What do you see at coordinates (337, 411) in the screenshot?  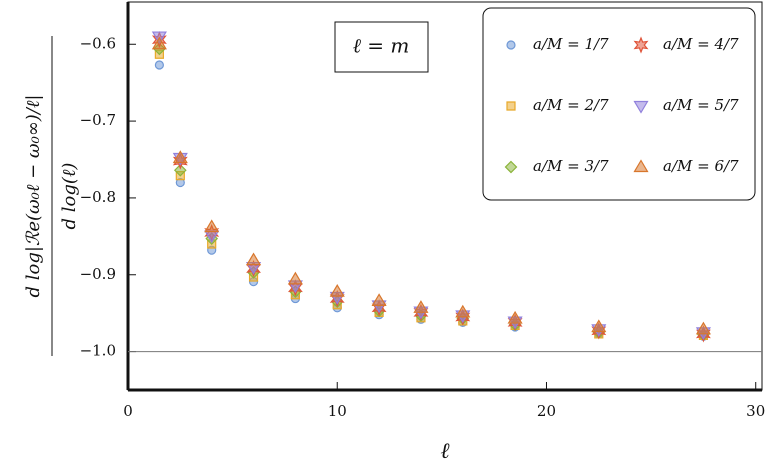 I see `x-tick-label: 10` at bounding box center [337, 411].